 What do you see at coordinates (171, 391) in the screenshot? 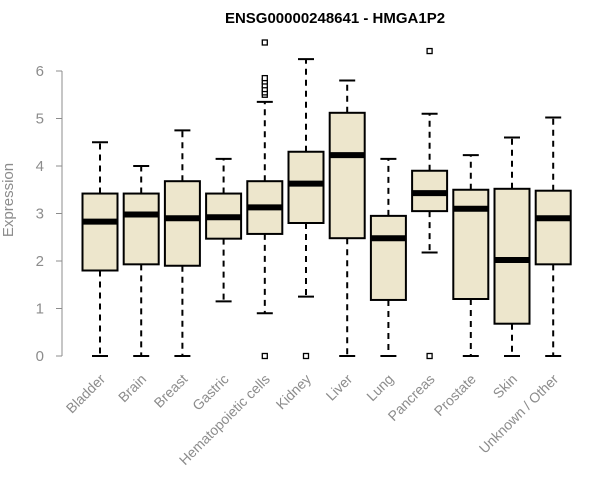
I see `x-tick-label: Breast` at bounding box center [171, 391].